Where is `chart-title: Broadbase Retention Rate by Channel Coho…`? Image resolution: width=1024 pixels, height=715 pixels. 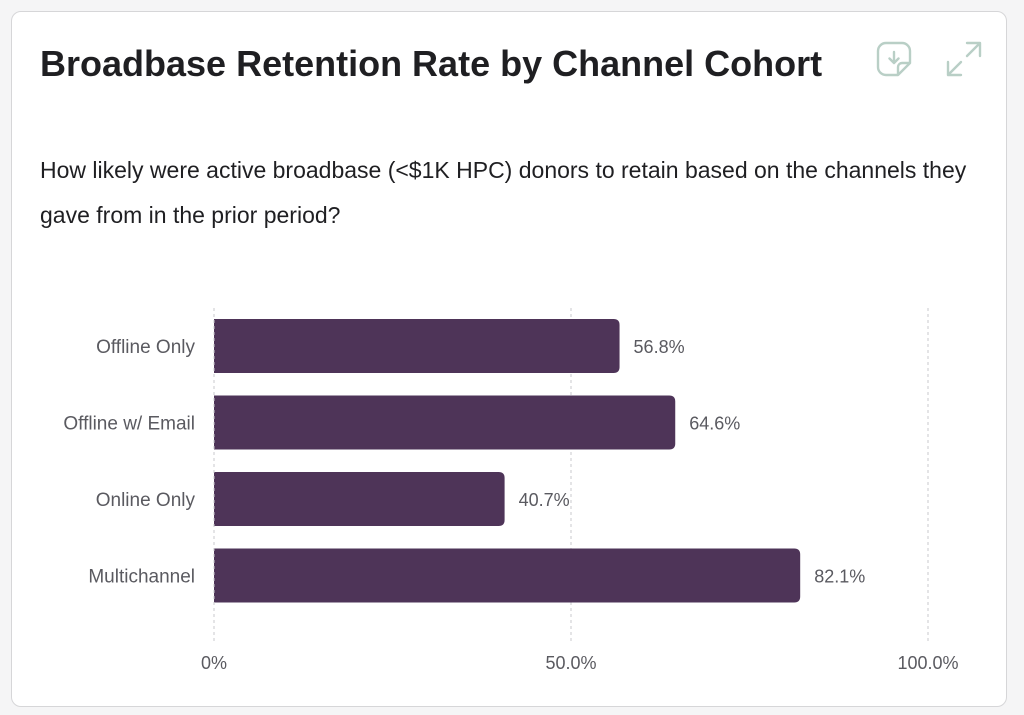 chart-title: Broadbase Retention Rate by Channel Coho… is located at coordinates (431, 63).